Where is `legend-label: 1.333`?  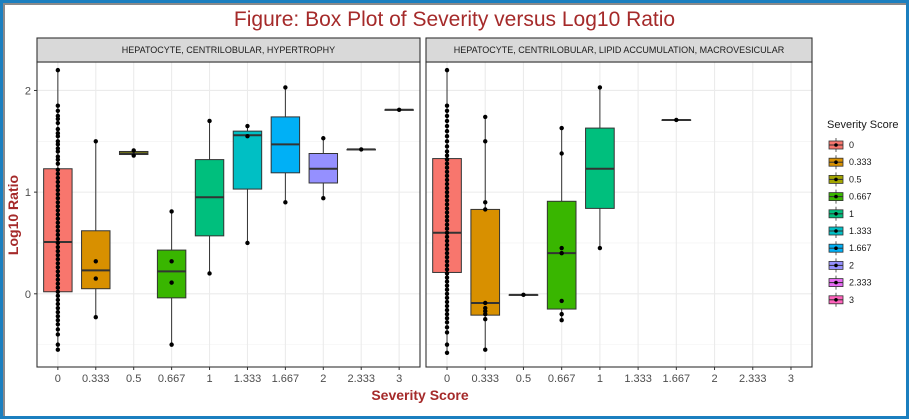 legend-label: 1.333 is located at coordinates (860, 231).